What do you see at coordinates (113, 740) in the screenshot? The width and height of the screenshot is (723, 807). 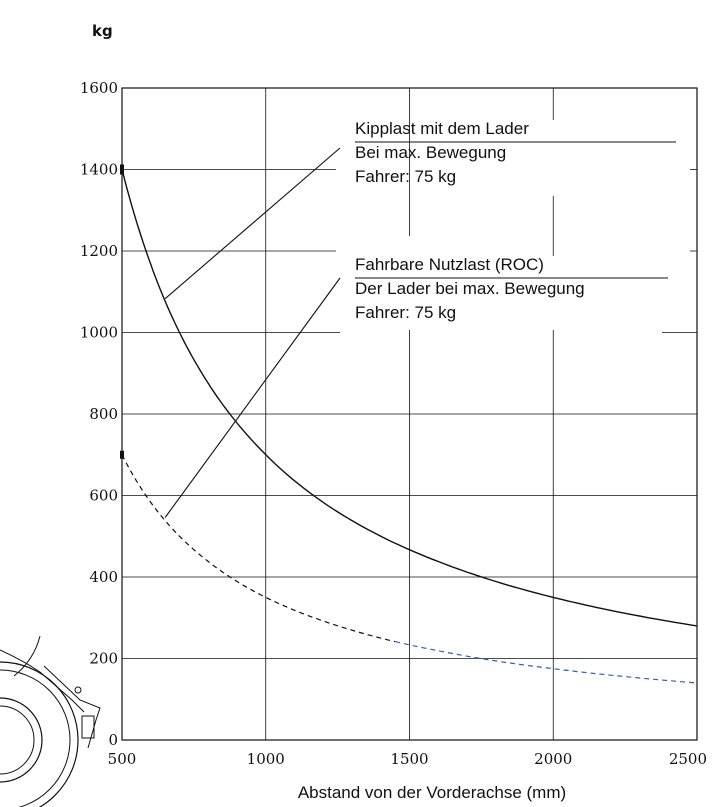 I see `y-tick-label: 0` at bounding box center [113, 740].